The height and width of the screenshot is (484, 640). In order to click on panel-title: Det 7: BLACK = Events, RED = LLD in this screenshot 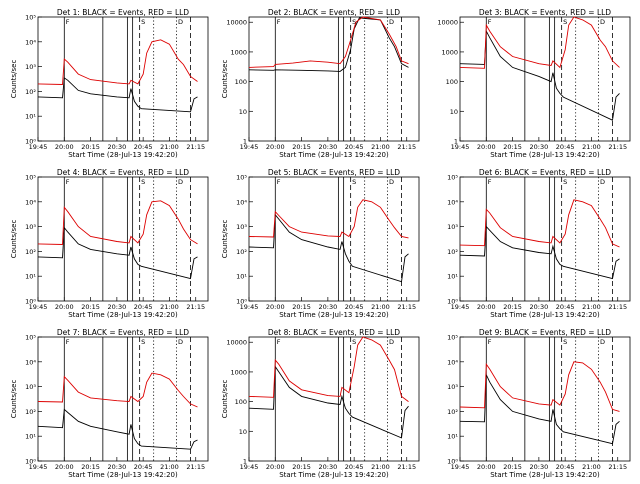, I will do `click(123, 332)`.